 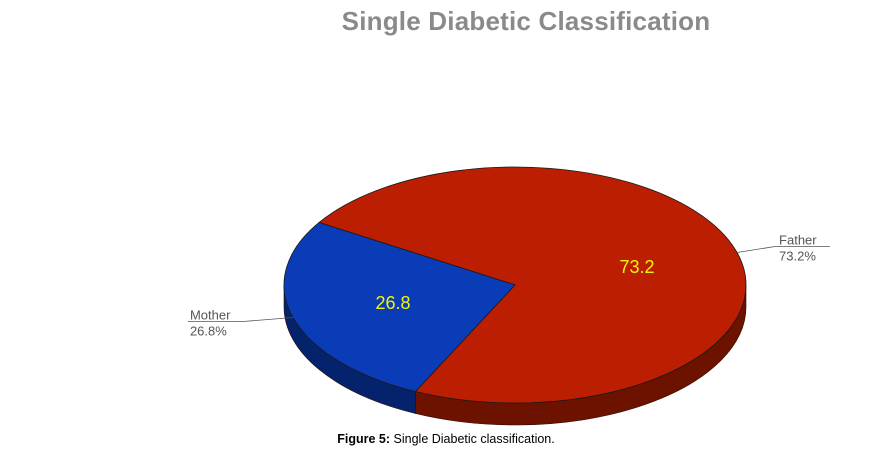 What do you see at coordinates (210, 315) in the screenshot?
I see `category-label-mother: Mother` at bounding box center [210, 315].